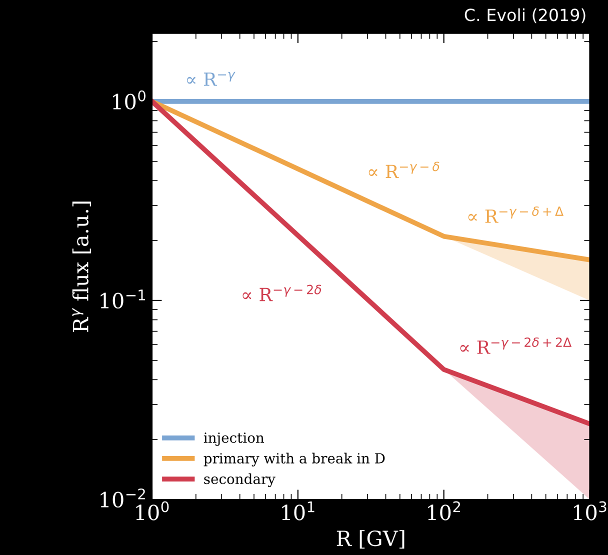  I want to click on annotation: ∝ R$^{−γ}$, so click(211, 79).